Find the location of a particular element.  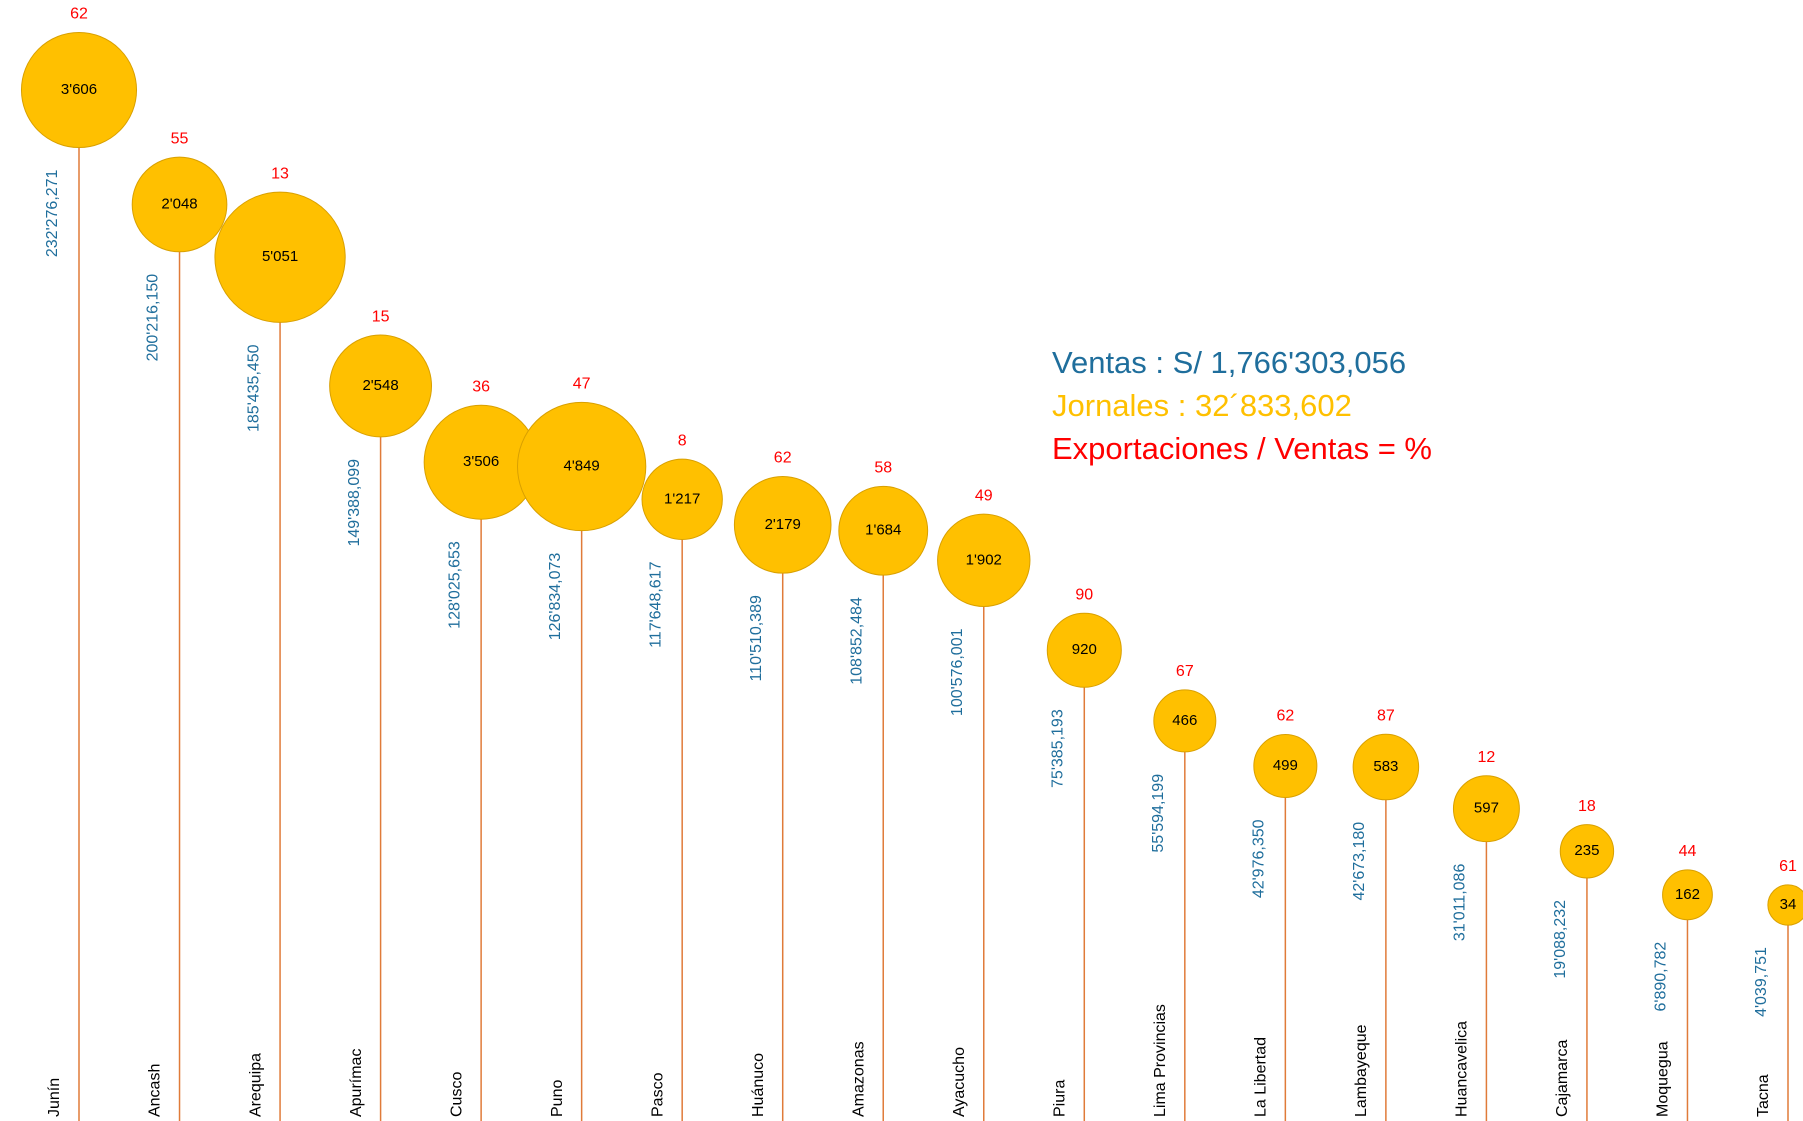

value-label: 117'648,617 is located at coordinates (655, 604).